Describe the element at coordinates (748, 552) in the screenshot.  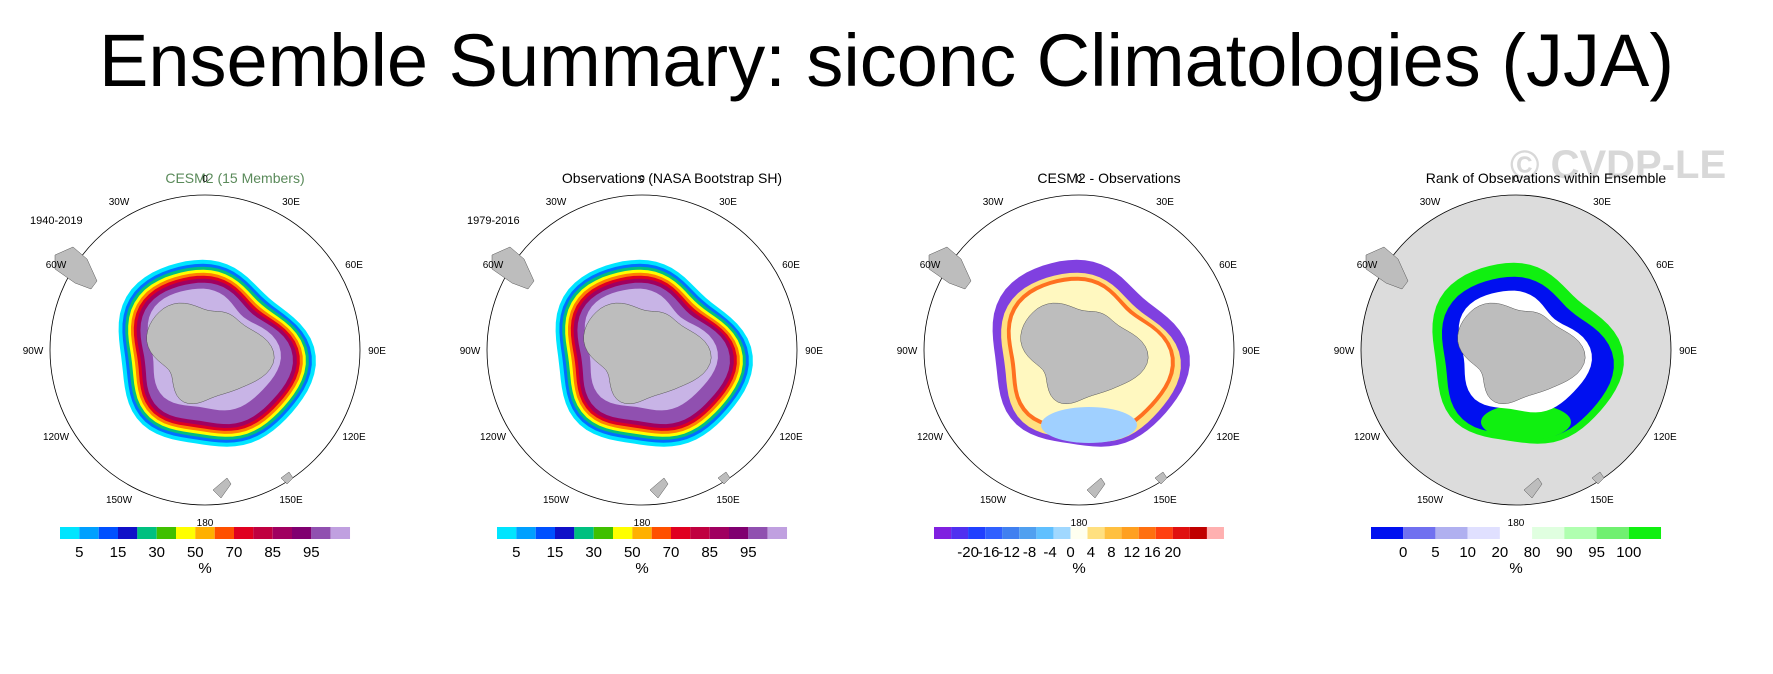
I see `colorbar-tick-label: 95` at that location.